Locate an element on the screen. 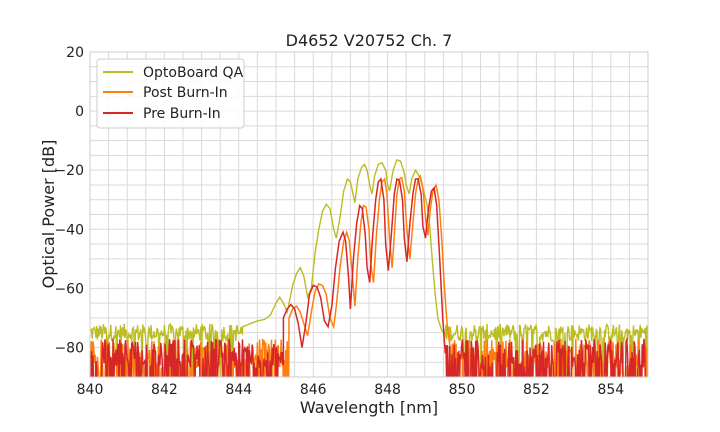 This screenshot has height=432, width=720. x-tick-label: 846 is located at coordinates (313, 390).